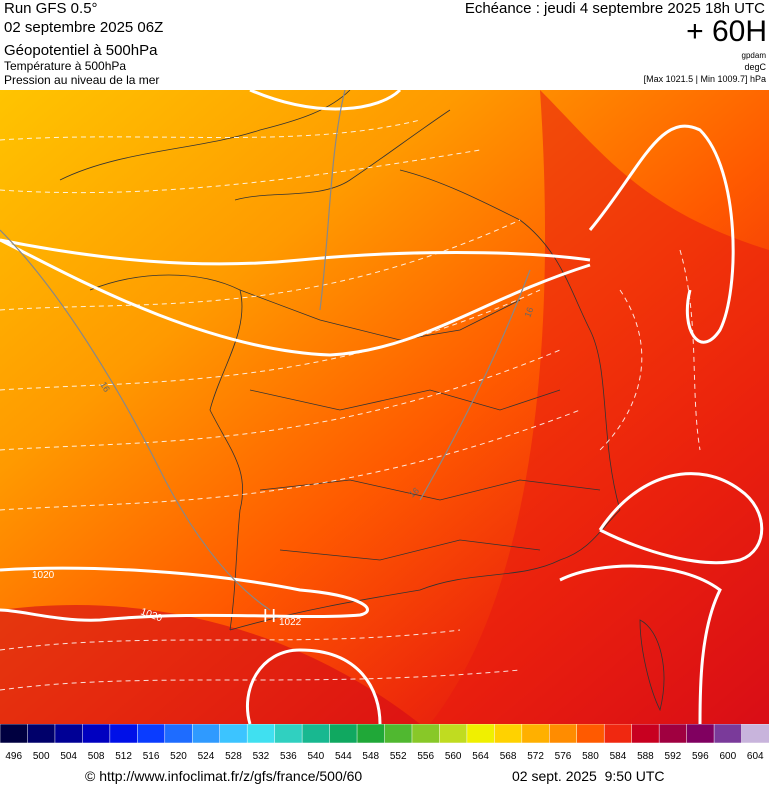 Image resolution: width=769 pixels, height=786 pixels. Describe the element at coordinates (13, 756) in the screenshot. I see `colorbar-label: 496` at that location.